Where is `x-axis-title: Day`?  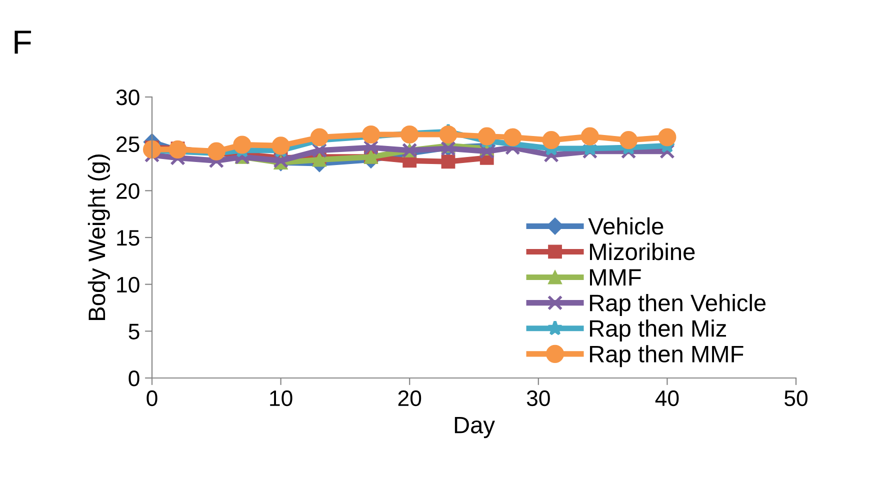 x-axis-title: Day is located at coordinates (474, 427).